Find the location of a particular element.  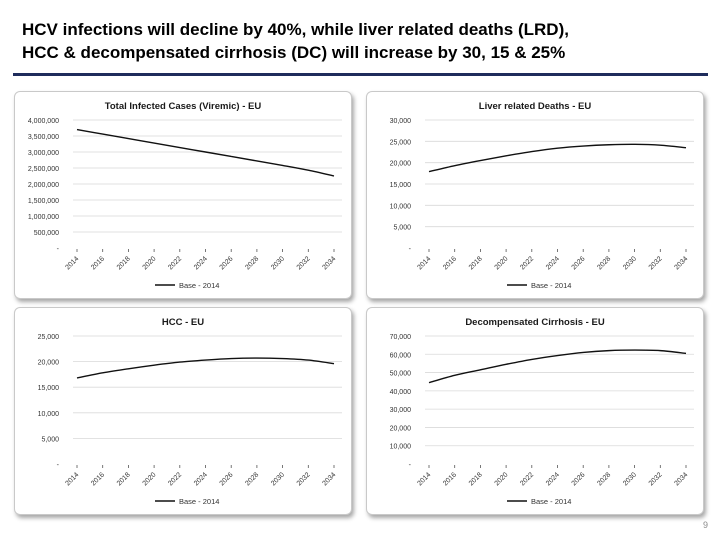

y-tick-label: 2,000,000 is located at coordinates (43, 185).